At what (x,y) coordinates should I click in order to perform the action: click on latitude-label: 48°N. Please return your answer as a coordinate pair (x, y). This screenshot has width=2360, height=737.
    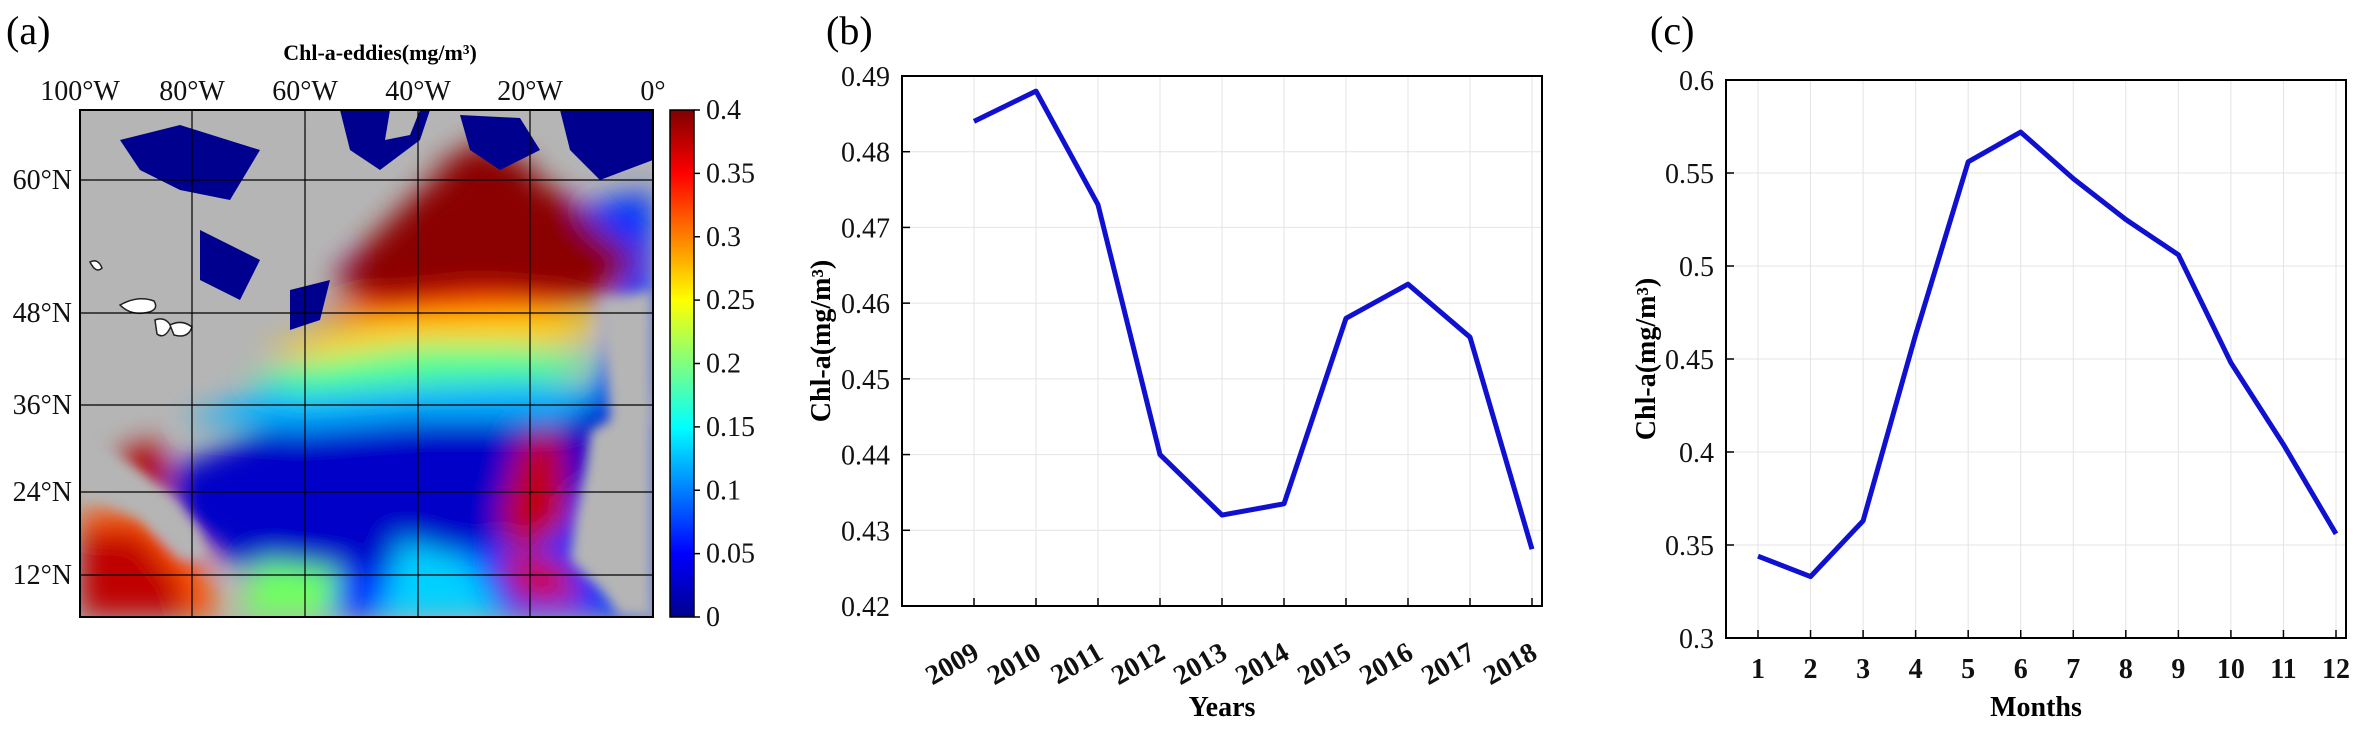
    Looking at the image, I should click on (42, 313).